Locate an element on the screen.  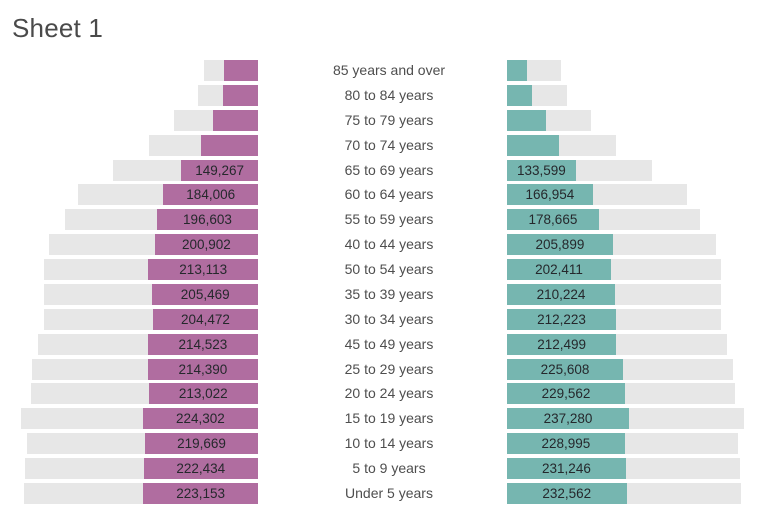
age-label: 65 to 69 years is located at coordinates (389, 169).